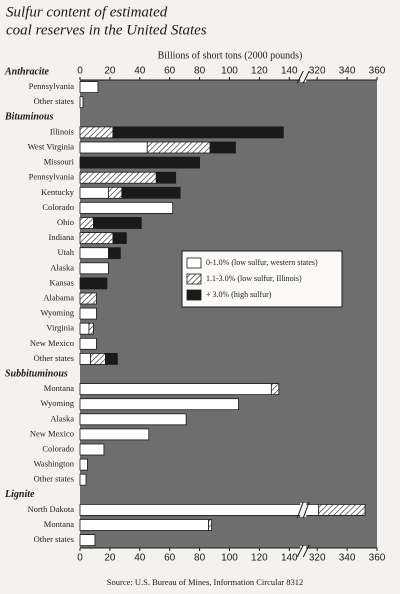 This screenshot has width=400, height=594. What do you see at coordinates (60, 328) in the screenshot?
I see `category-label: Virginia` at bounding box center [60, 328].